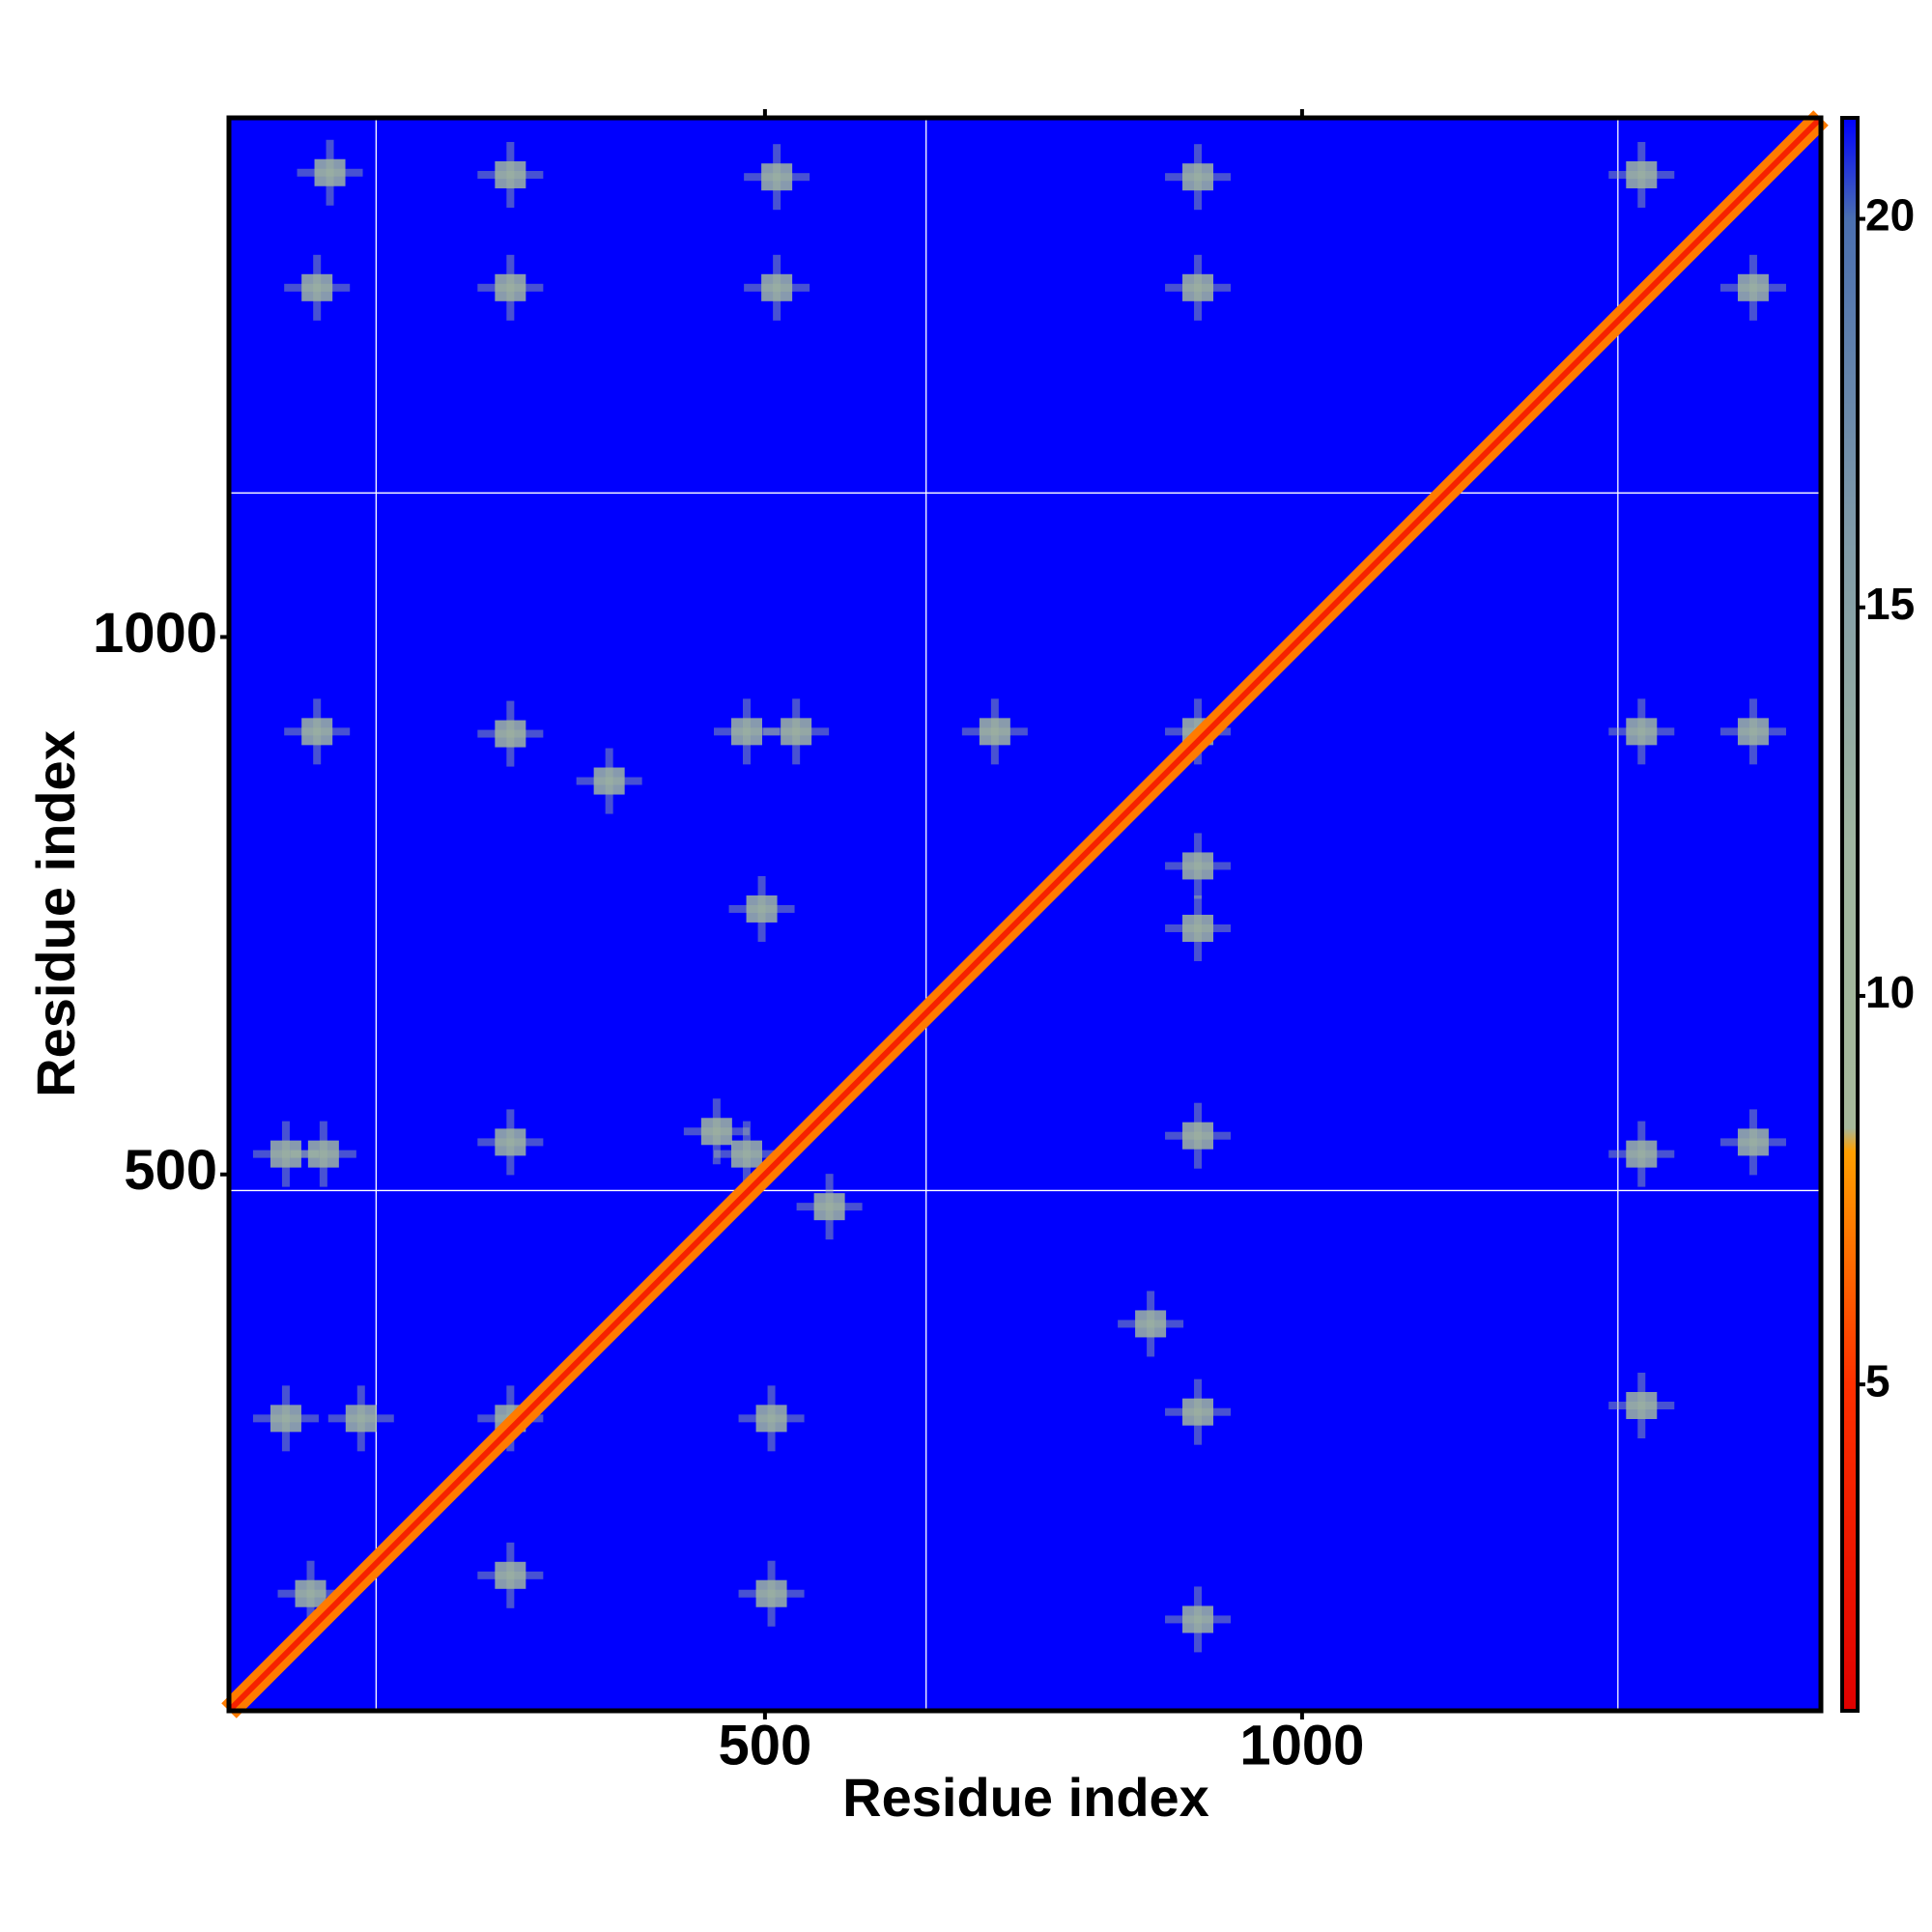  Describe the element at coordinates (55, 913) in the screenshot. I see `y-axis-title: Residue index` at that location.